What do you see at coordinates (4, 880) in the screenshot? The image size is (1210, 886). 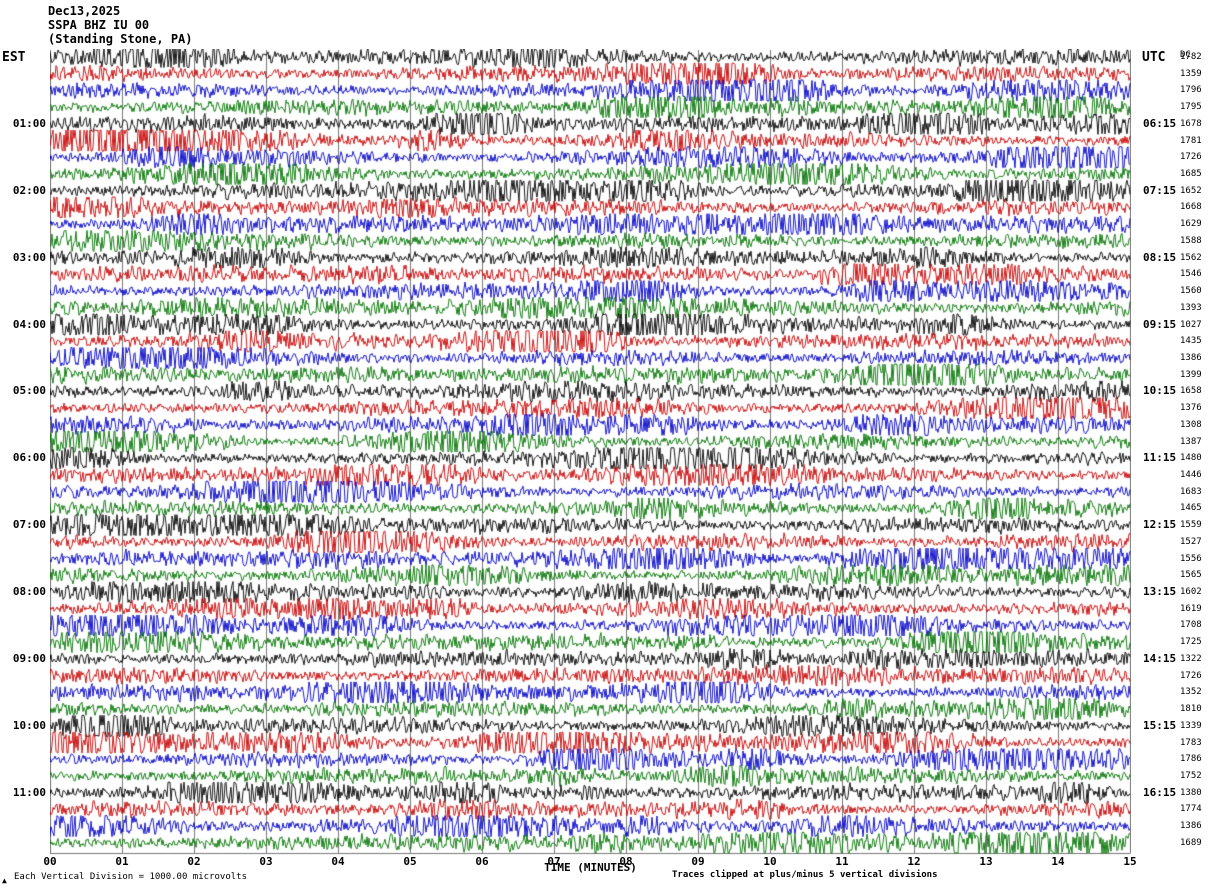 I see `corner-mark: ▲` at bounding box center [4, 880].